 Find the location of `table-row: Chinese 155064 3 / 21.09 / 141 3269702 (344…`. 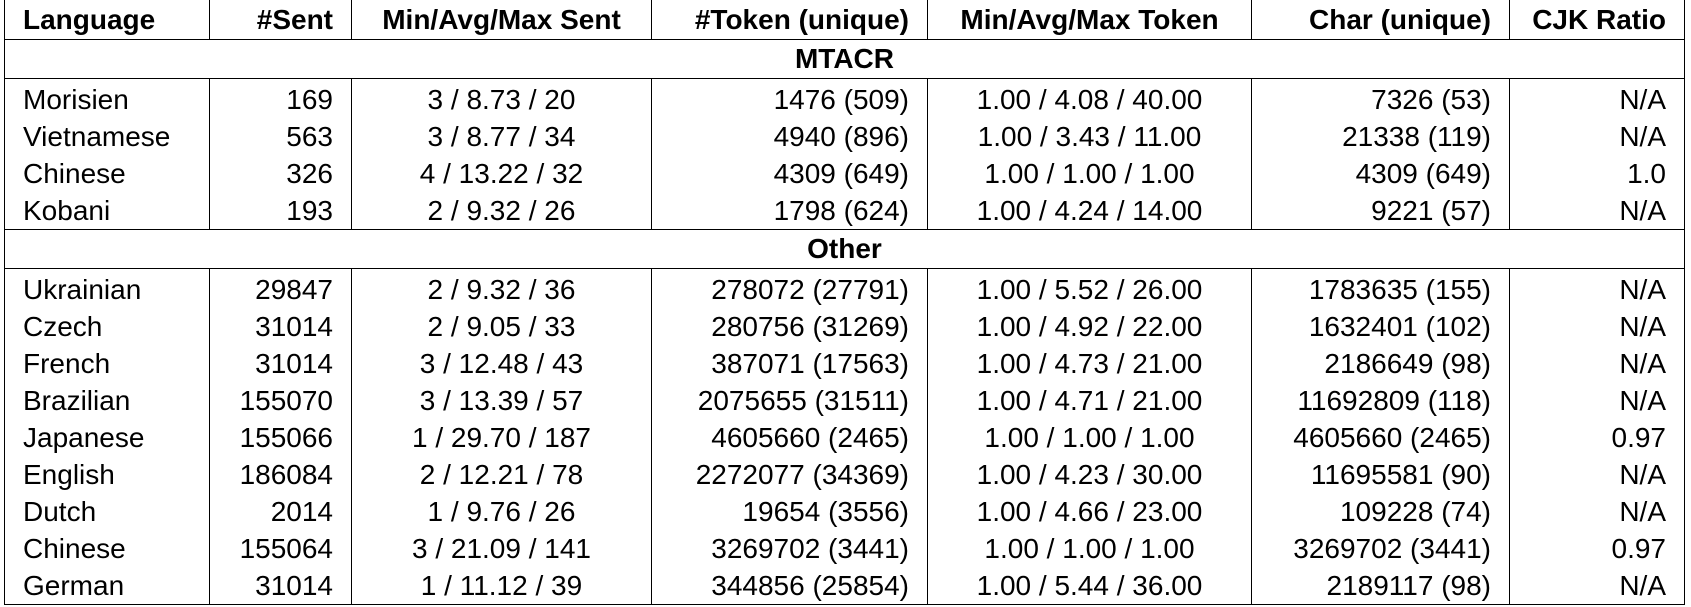

table-row: Chinese 155064 3 / 21.09 / 141 3269702 (344… is located at coordinates (844, 548).